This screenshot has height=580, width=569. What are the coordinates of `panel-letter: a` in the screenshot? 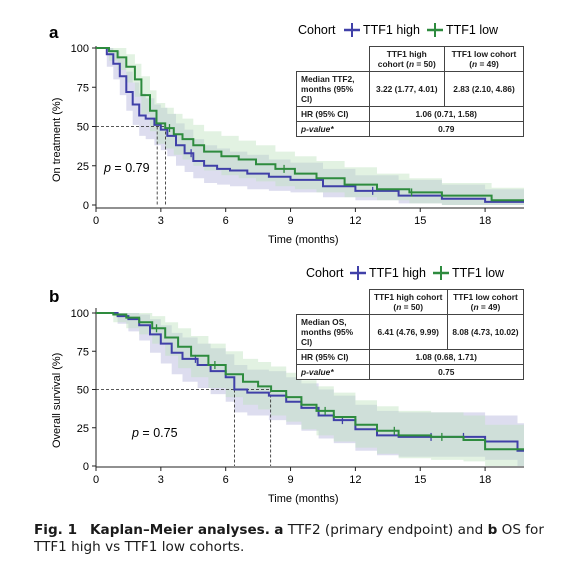 It's located at (54, 32).